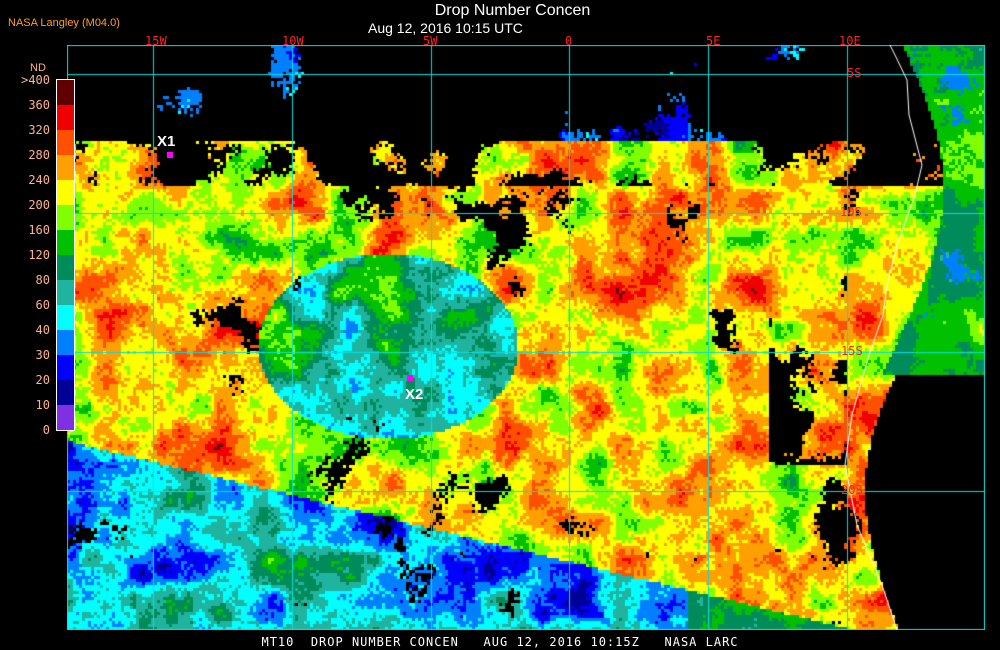  I want to click on lon-label-10e: 10E, so click(850, 41).